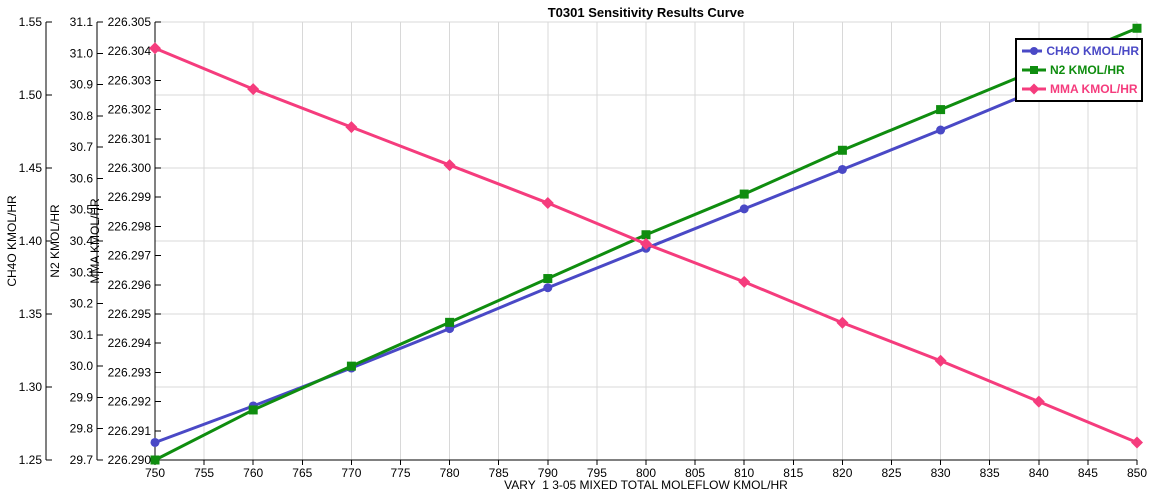 This screenshot has width=1156, height=500. Describe the element at coordinates (130, 402) in the screenshot. I see `y-axis-tick-label: 226.292` at that location.